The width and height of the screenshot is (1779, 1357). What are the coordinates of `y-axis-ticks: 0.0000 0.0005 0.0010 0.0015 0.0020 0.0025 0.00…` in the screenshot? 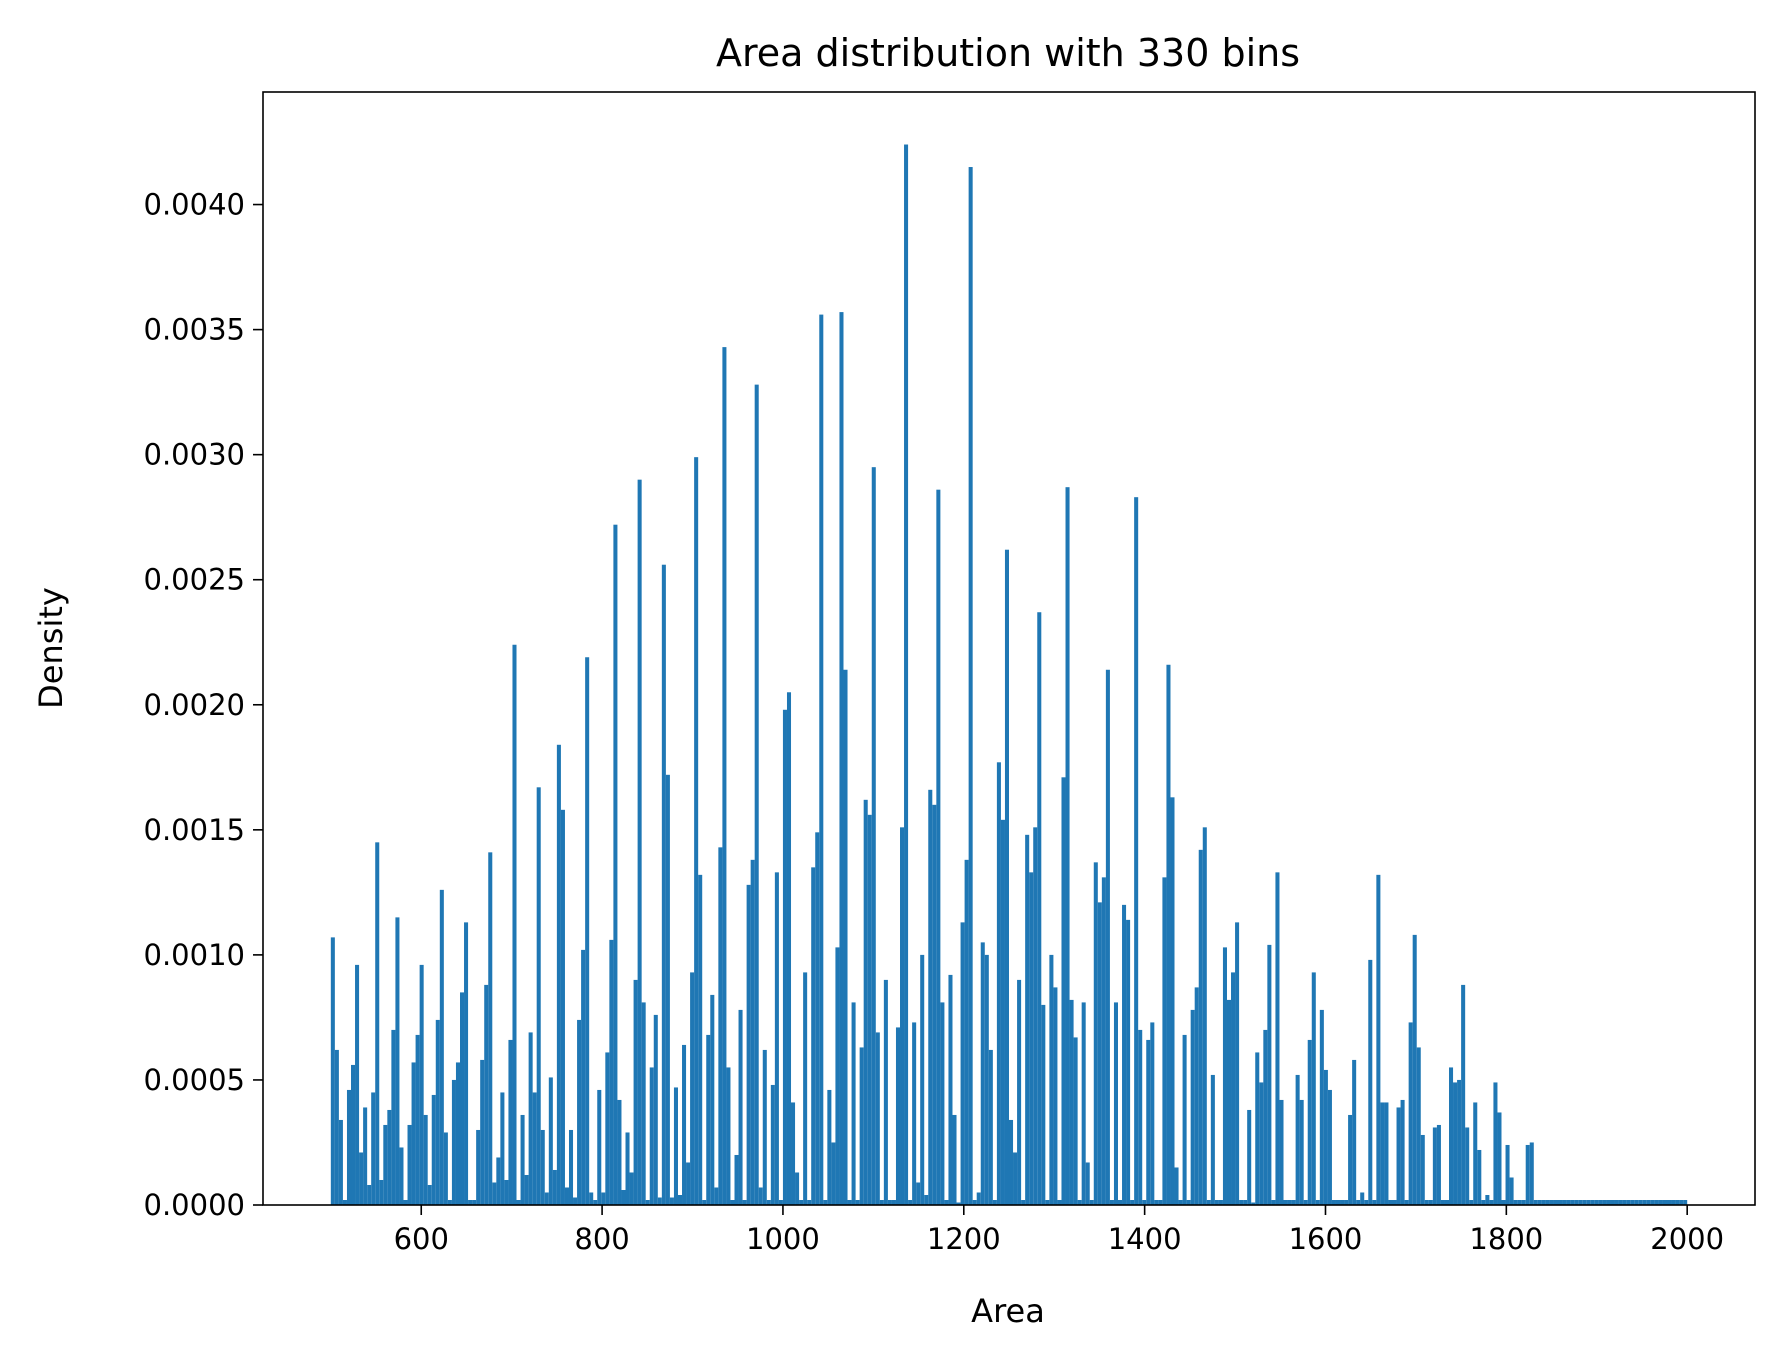 It's located at (203, 705).